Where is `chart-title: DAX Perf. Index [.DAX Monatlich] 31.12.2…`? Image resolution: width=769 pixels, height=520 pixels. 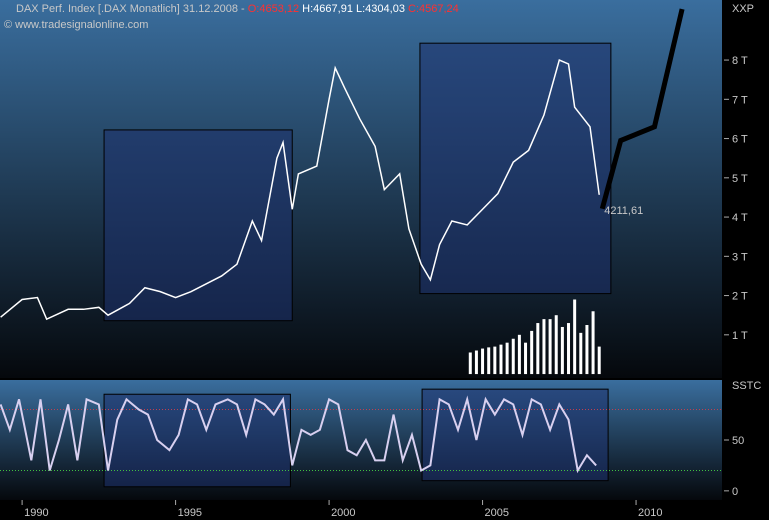 chart-title: DAX Perf. Index [.DAX Monatlich] 31.12.2… is located at coordinates (130, 9).